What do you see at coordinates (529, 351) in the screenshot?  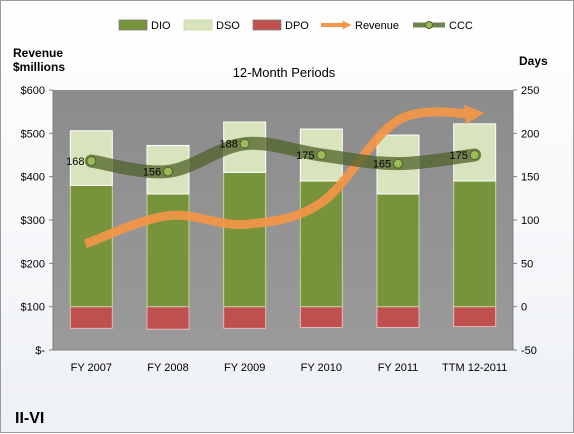 I see `right-axis-tick-label: -50` at bounding box center [529, 351].